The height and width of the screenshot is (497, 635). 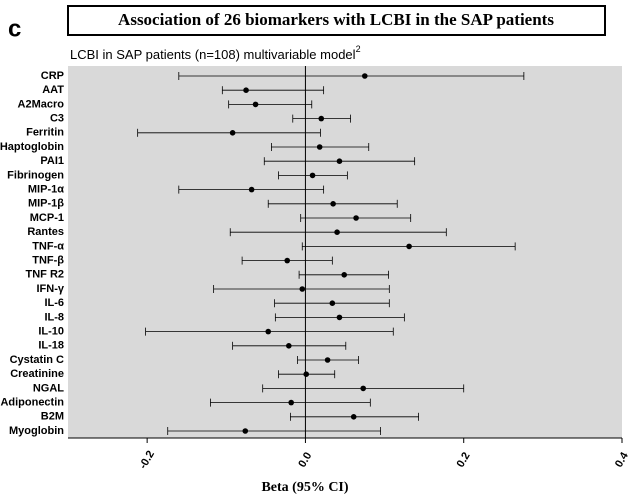 I want to click on category-label: MIP-1α, so click(x=46, y=190).